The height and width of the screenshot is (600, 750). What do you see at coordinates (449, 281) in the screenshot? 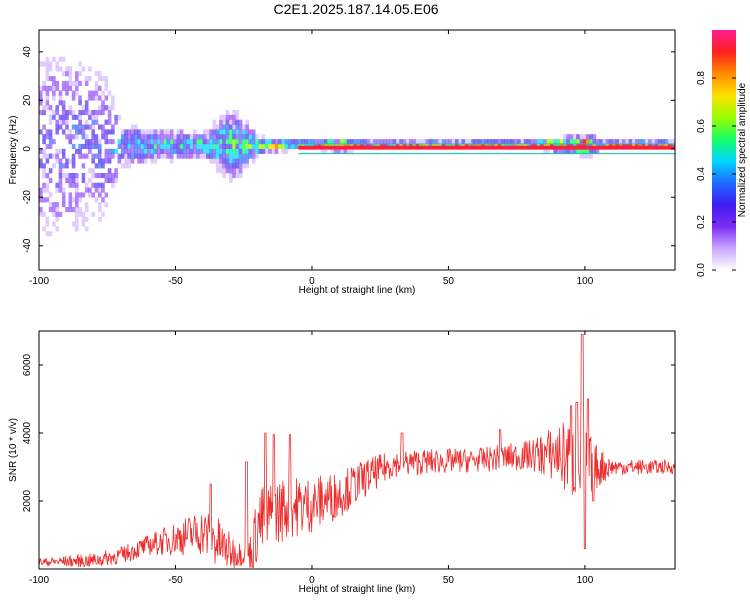
I see `x-tick-label: 50` at bounding box center [449, 281].